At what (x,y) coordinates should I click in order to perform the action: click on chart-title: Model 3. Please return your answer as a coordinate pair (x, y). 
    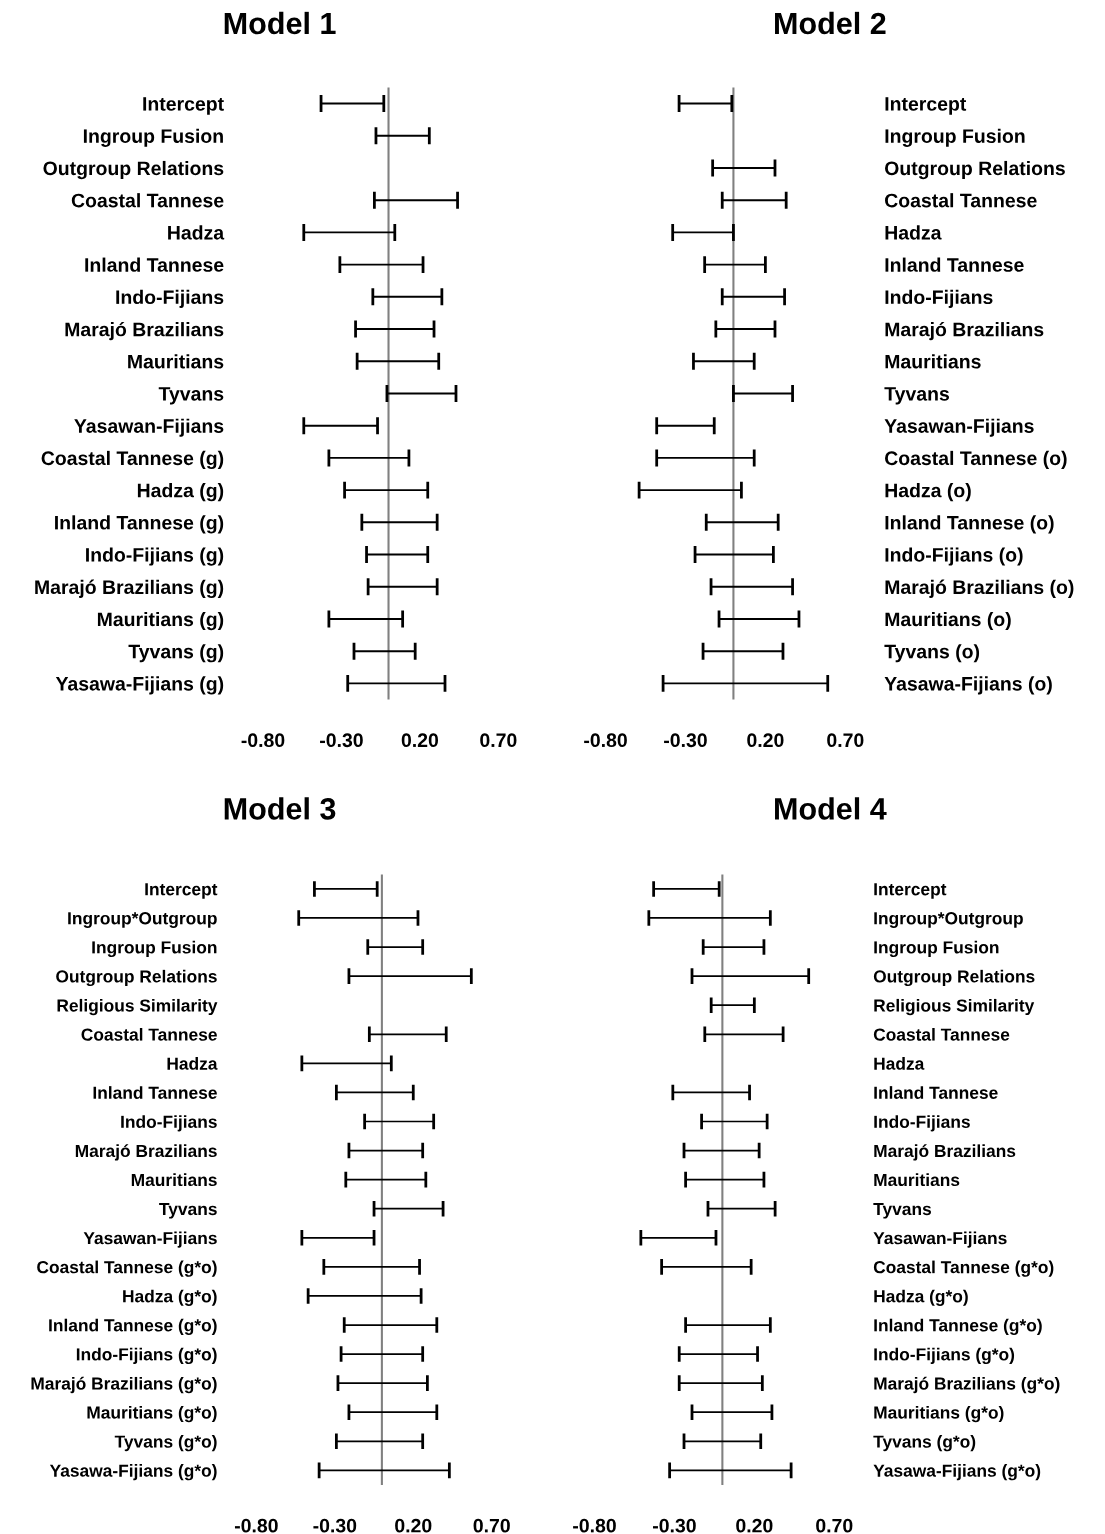
    Looking at the image, I should click on (280, 808).